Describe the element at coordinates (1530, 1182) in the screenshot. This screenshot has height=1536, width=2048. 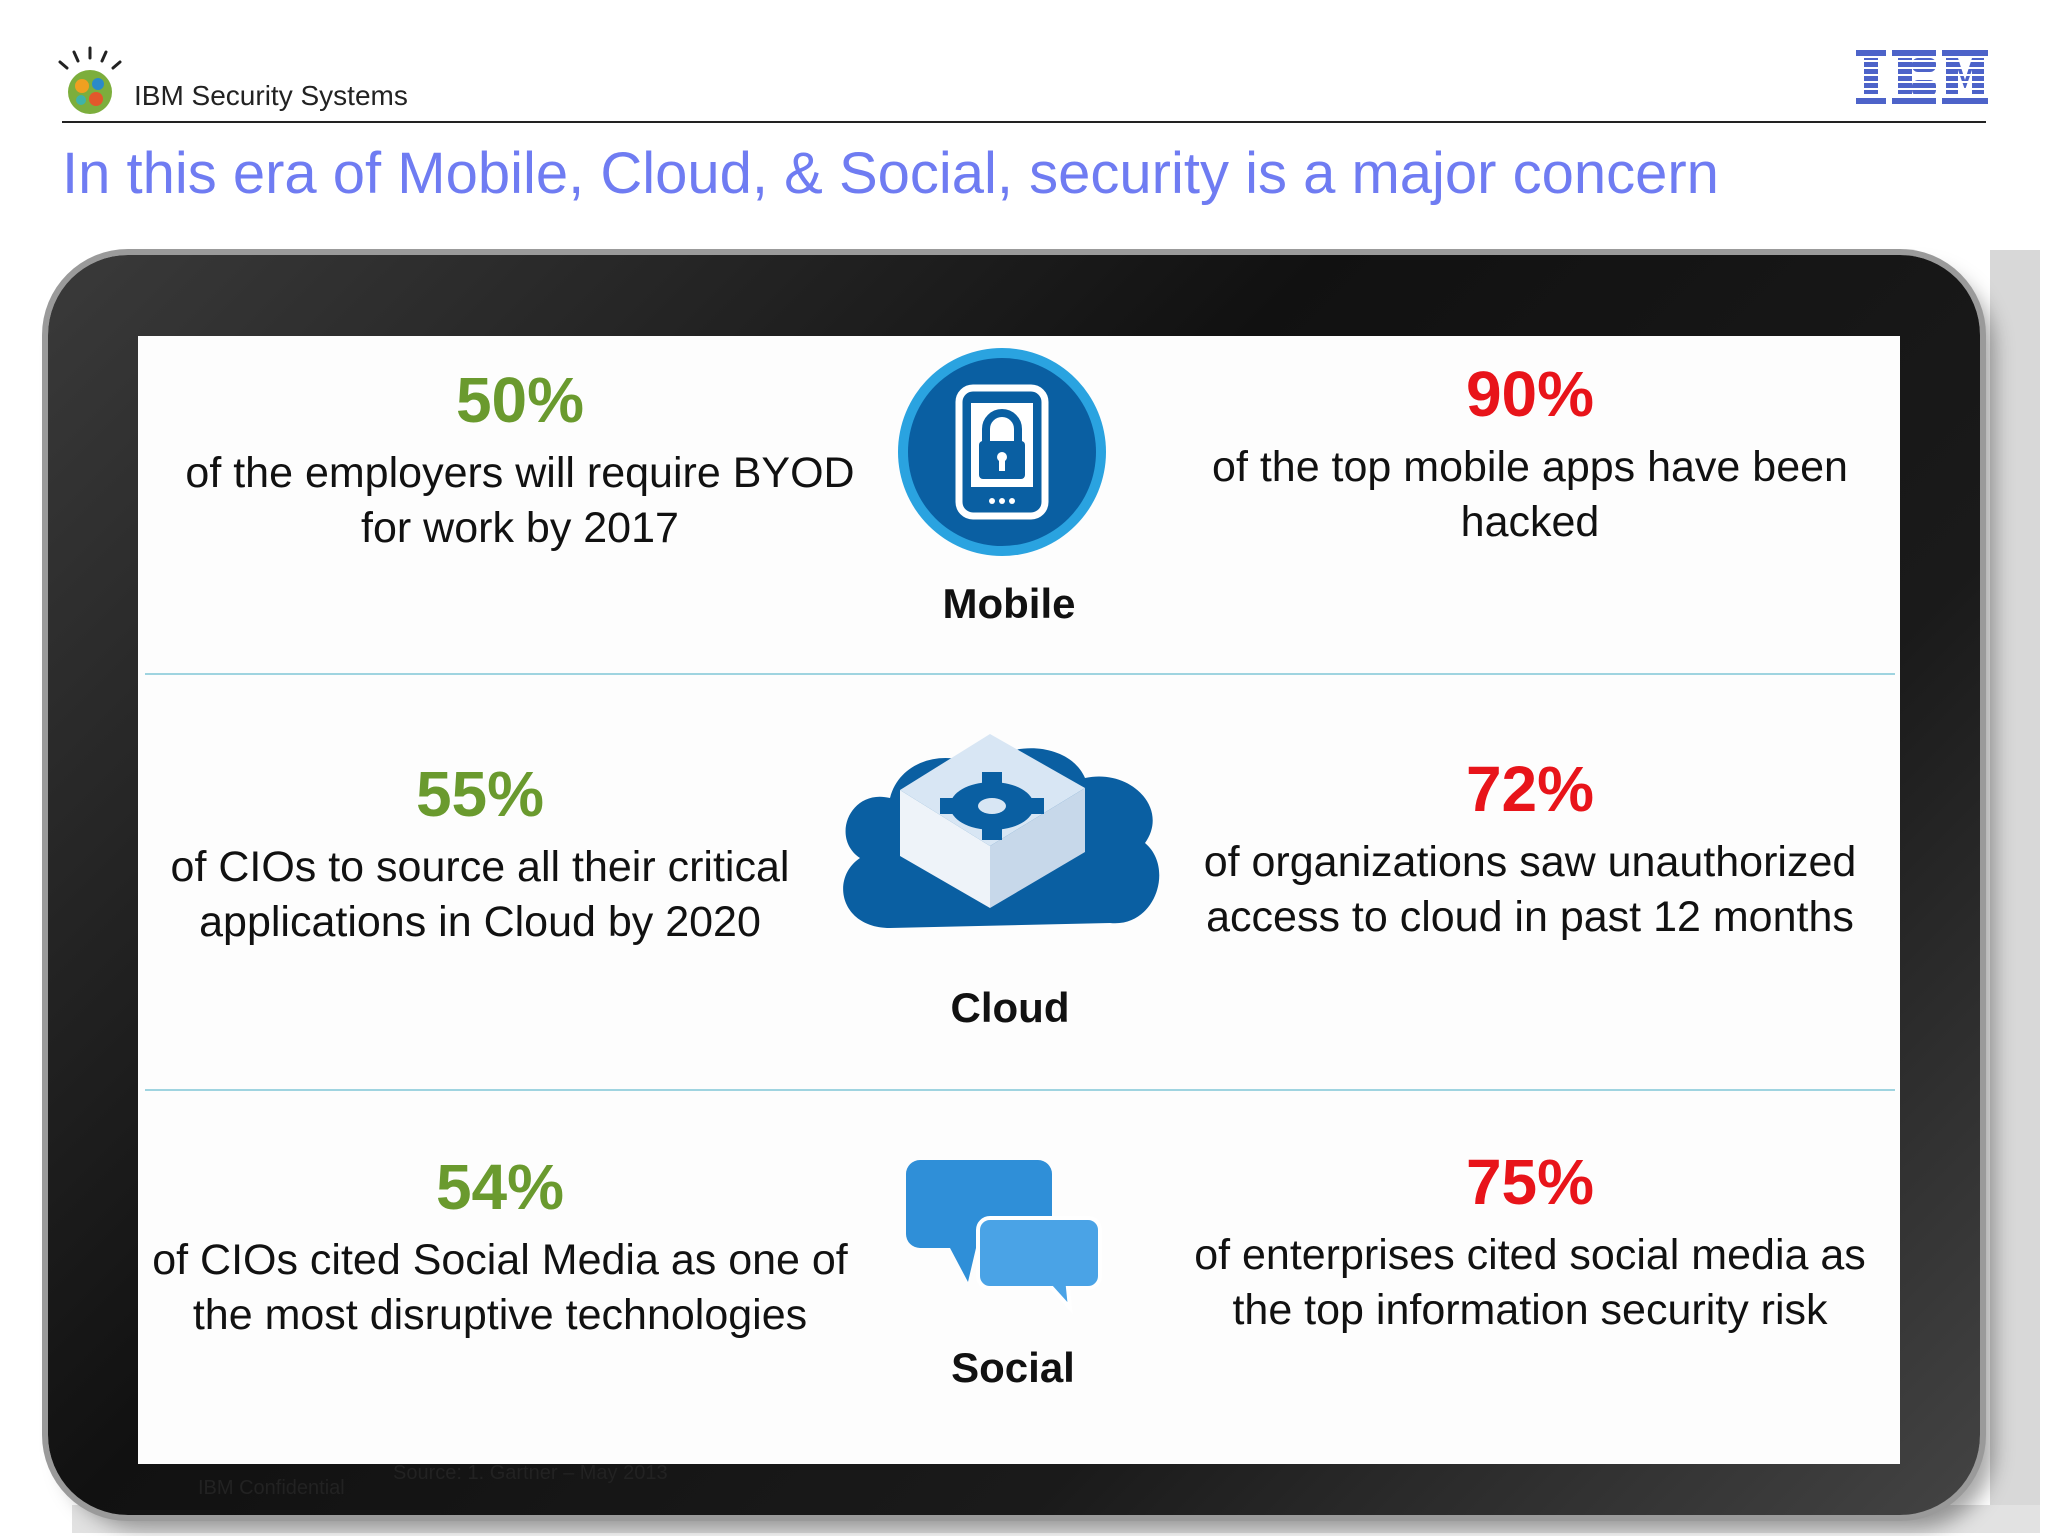
I see `stat-percent: 75%` at that location.